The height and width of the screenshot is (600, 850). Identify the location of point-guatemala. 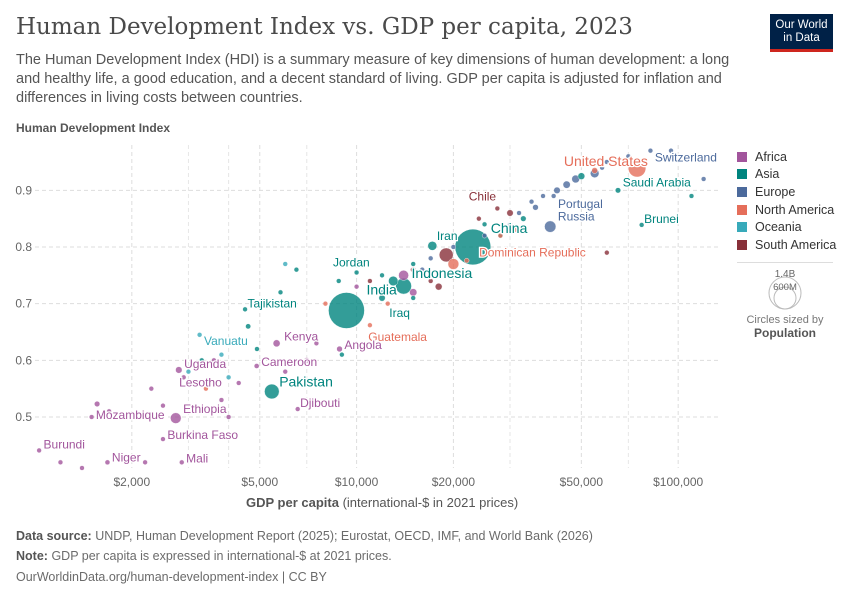
(370, 325).